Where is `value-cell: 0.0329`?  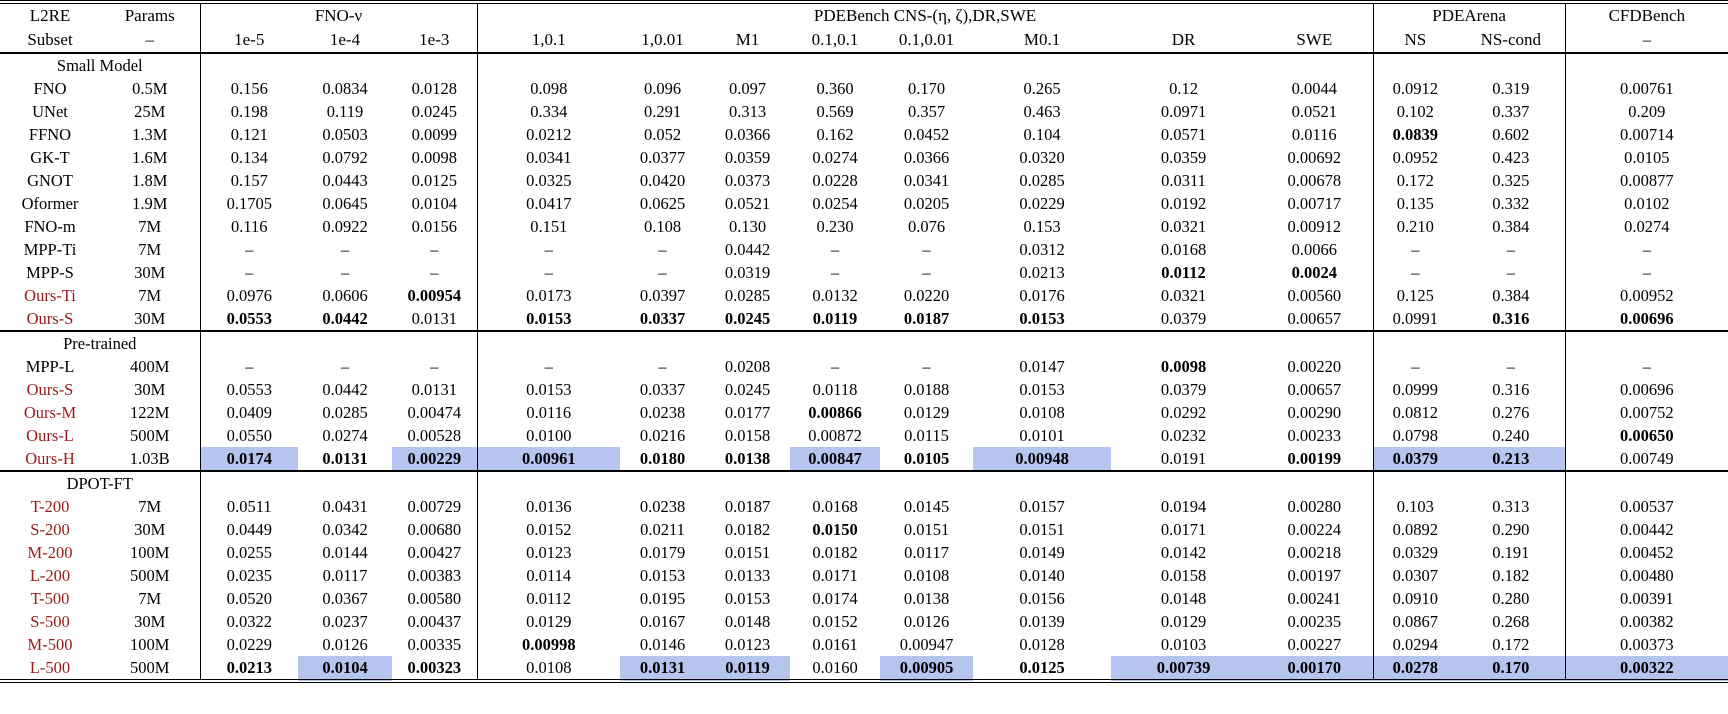 value-cell: 0.0329 is located at coordinates (1415, 552).